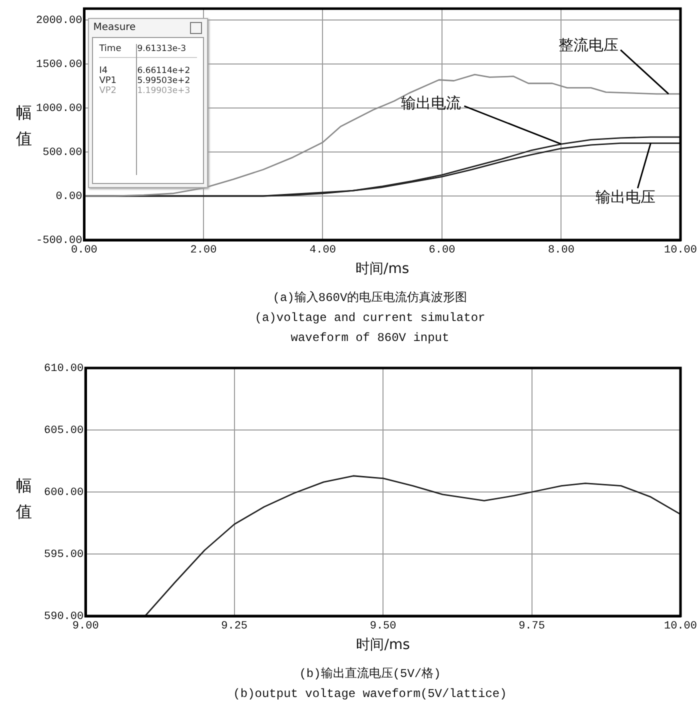 Image resolution: width=700 pixels, height=711 pixels. Describe the element at coordinates (64, 554) in the screenshot. I see `y-tick-label: 595.00` at that location.